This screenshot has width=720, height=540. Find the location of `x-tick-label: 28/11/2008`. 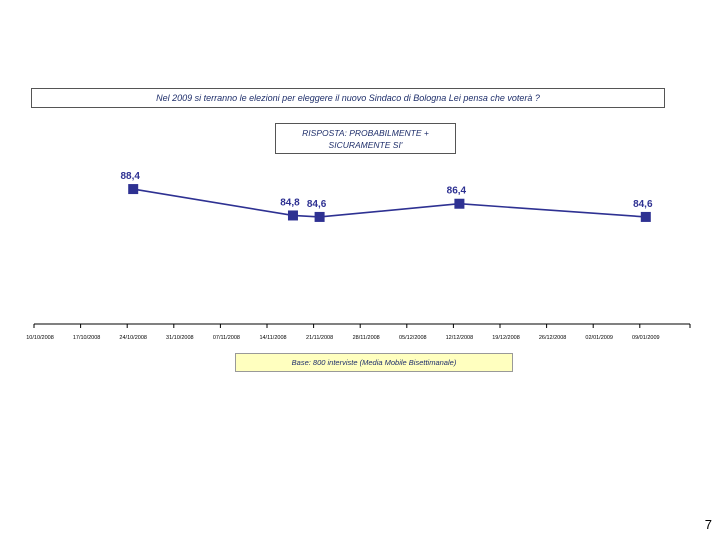

x-tick-label: 28/11/2008 is located at coordinates (366, 338).